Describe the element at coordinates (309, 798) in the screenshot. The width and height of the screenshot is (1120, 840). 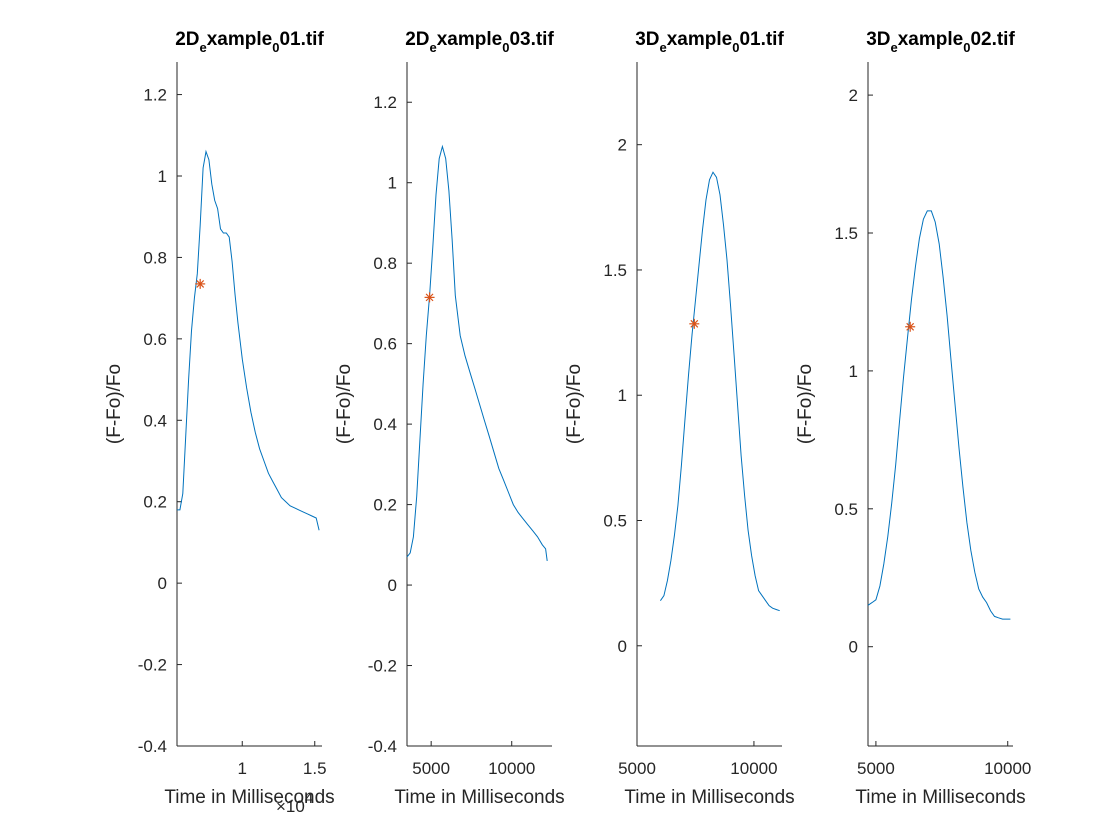
I see `x-exponent-power: 4` at that location.